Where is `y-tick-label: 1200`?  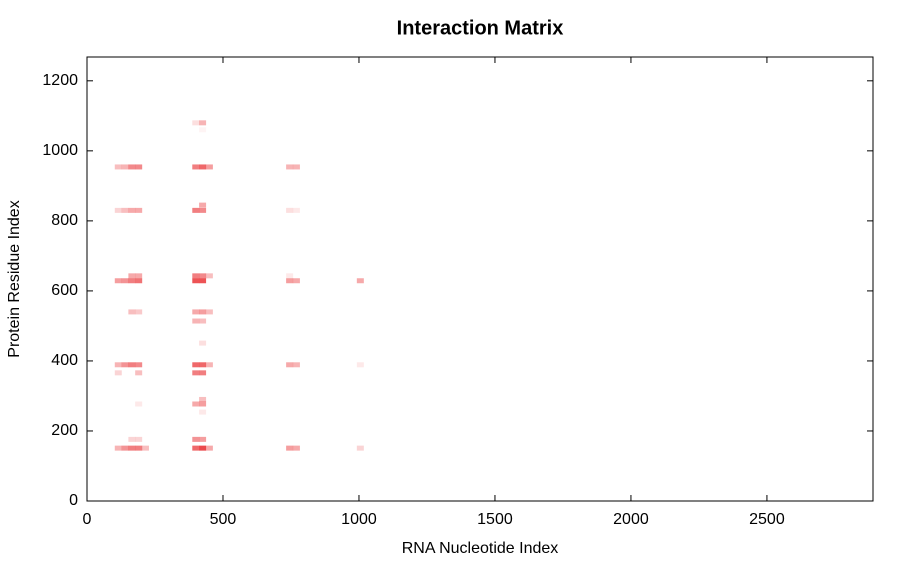
y-tick-label: 1200 is located at coordinates (60, 80).